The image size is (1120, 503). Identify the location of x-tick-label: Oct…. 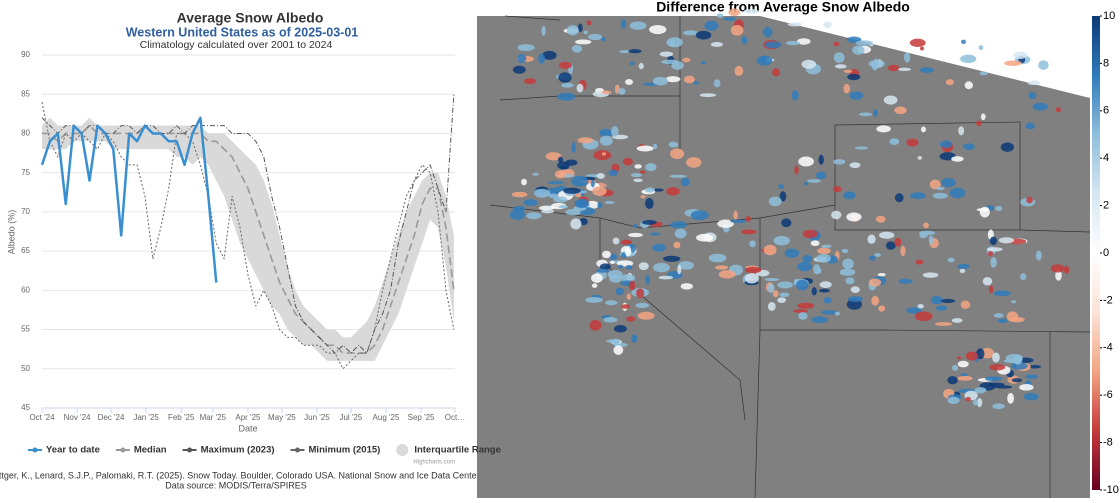
(455, 417).